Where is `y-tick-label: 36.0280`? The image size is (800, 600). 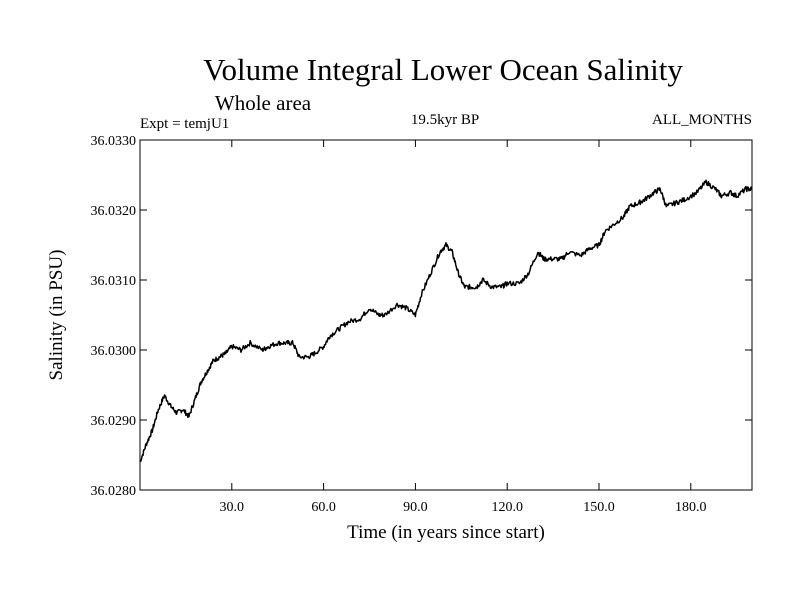
y-tick-label: 36.0280 is located at coordinates (114, 491).